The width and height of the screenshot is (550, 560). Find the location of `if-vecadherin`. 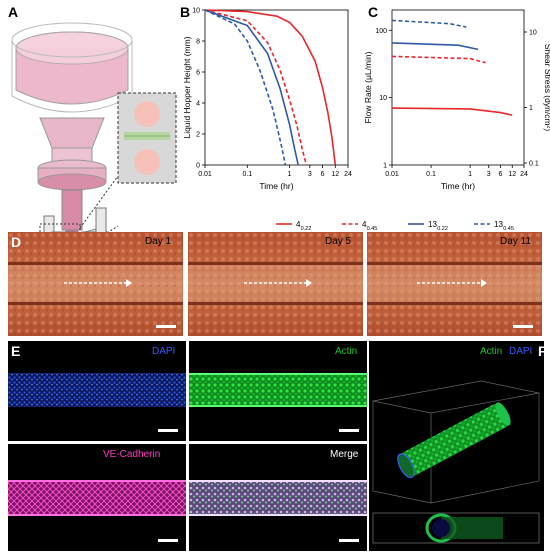

if-vecadherin is located at coordinates (97, 497).